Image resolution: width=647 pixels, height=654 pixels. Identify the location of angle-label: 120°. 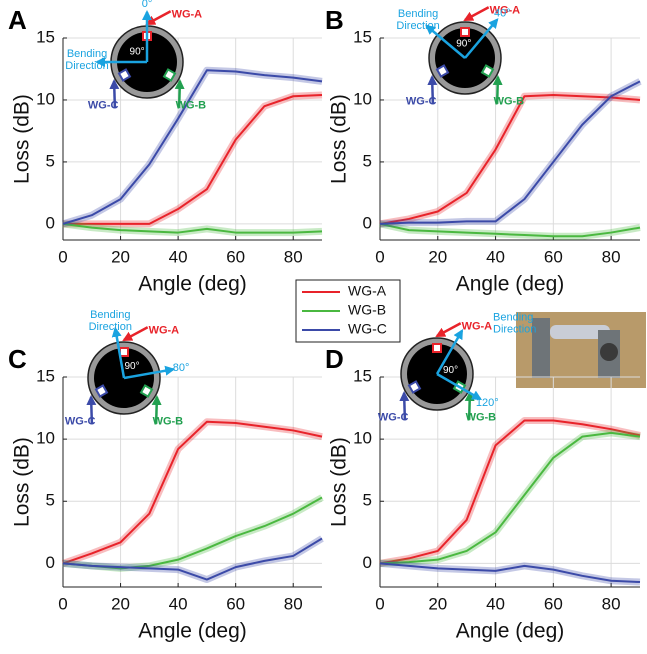
(487, 403).